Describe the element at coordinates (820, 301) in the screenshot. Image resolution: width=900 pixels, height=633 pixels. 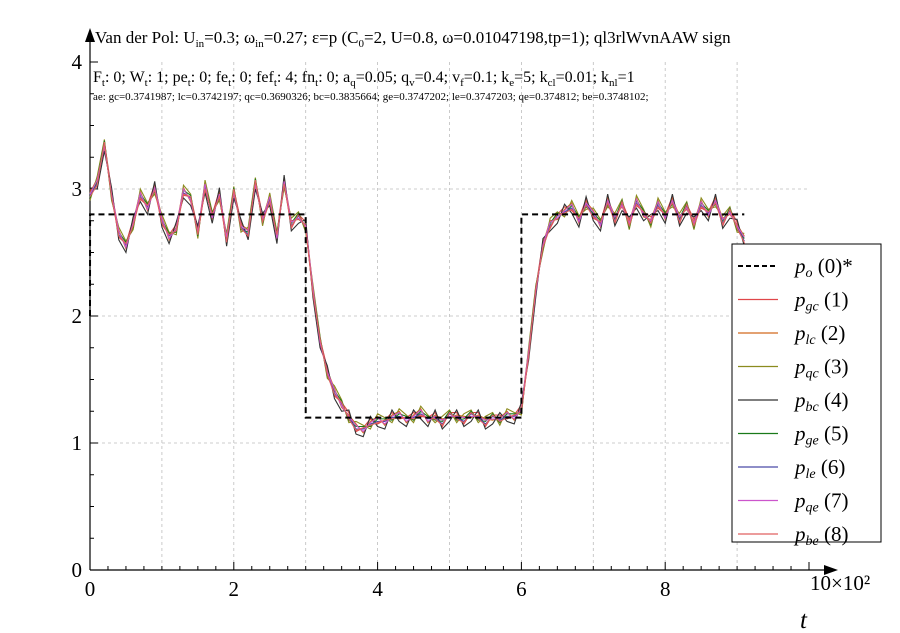
I see `legend-label-gc: pgc (1)` at that location.